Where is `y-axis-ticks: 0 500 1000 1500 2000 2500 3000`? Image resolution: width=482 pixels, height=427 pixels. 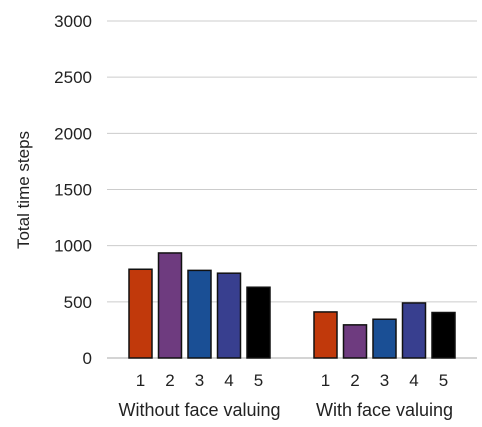 y-axis-ticks: 0 500 1000 1500 2000 2500 3000 is located at coordinates (73, 190).